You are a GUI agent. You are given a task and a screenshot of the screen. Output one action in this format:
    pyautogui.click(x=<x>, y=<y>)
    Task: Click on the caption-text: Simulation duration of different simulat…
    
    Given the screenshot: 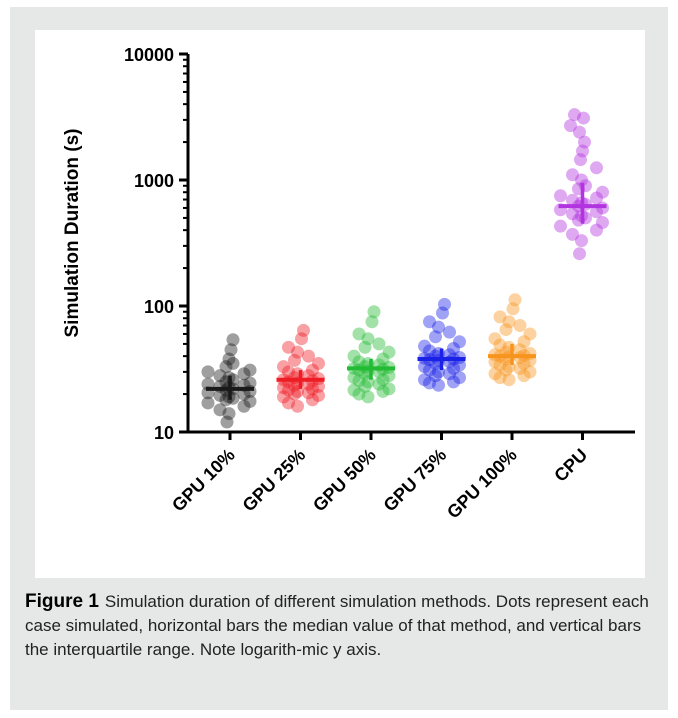 What is the action you would take?
    pyautogui.click(x=337, y=625)
    